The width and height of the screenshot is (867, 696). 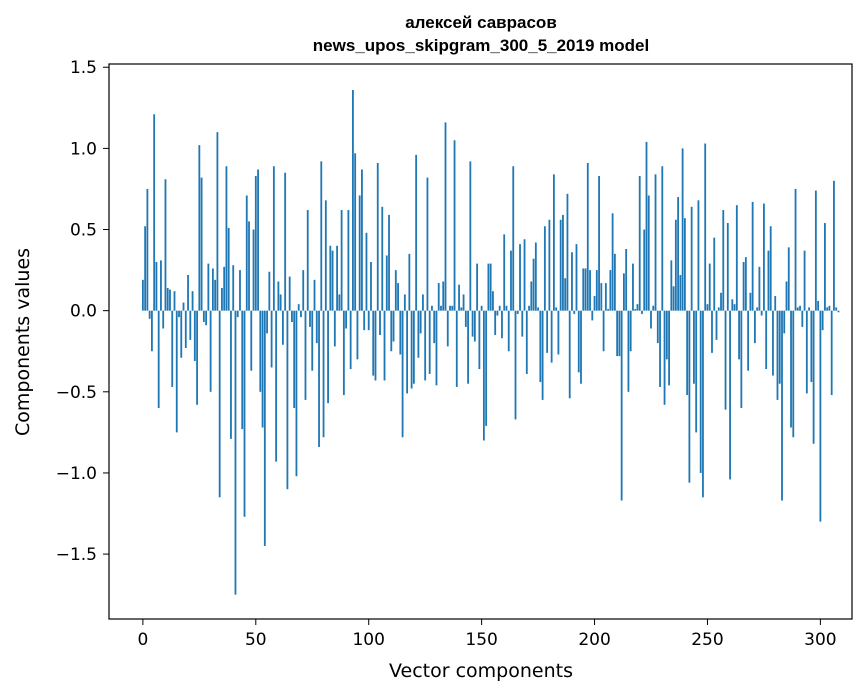 I want to click on x-tick-label: 300, so click(x=820, y=640).